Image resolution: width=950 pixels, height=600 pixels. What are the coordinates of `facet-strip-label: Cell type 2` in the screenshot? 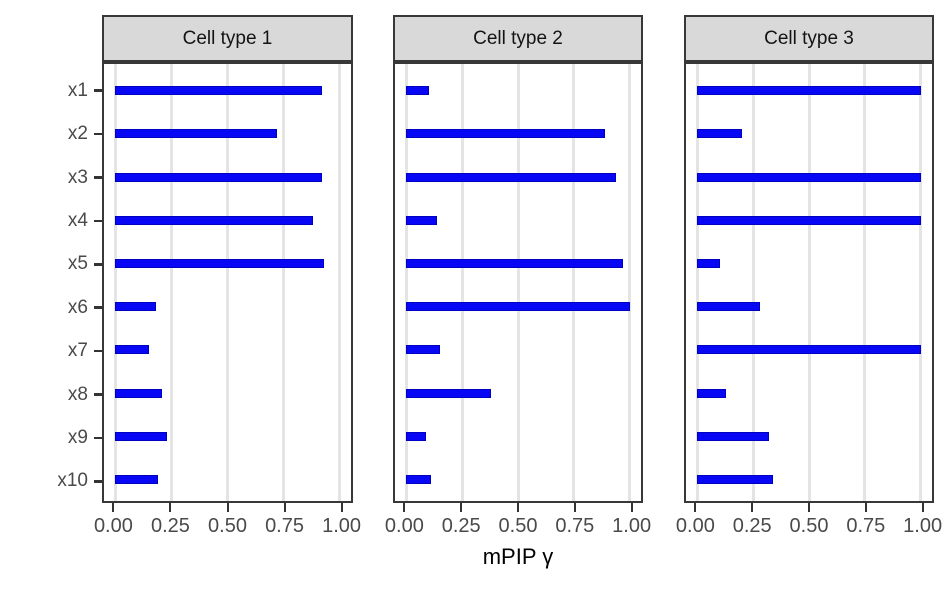 It's located at (518, 38).